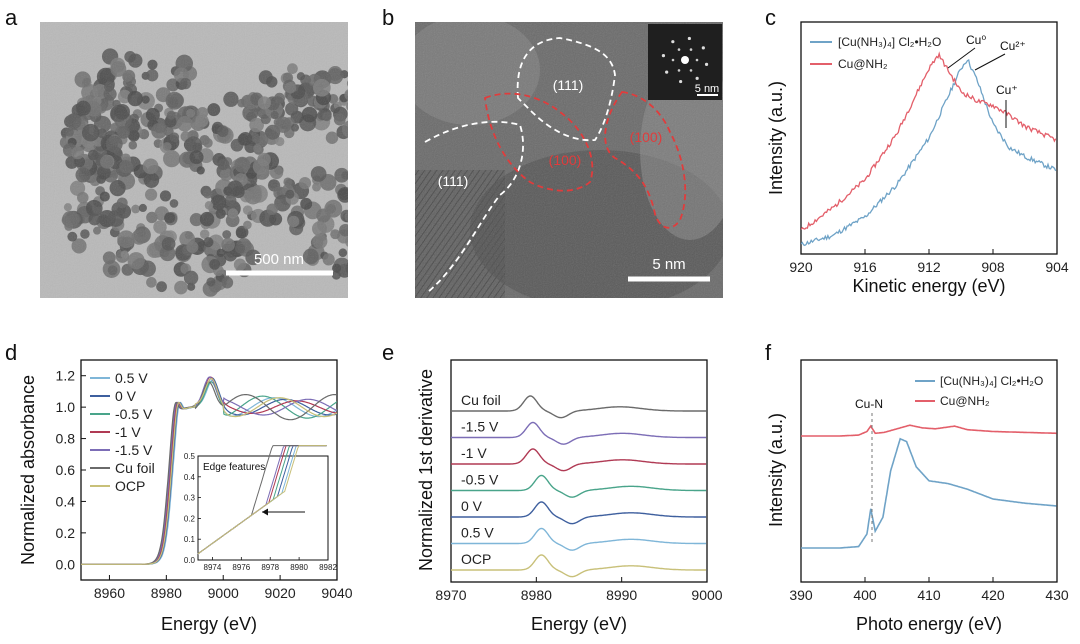 This screenshot has width=1080, height=644. Describe the element at coordinates (929, 267) in the screenshot. I see `panel-c-xtick-label: 912` at that location.